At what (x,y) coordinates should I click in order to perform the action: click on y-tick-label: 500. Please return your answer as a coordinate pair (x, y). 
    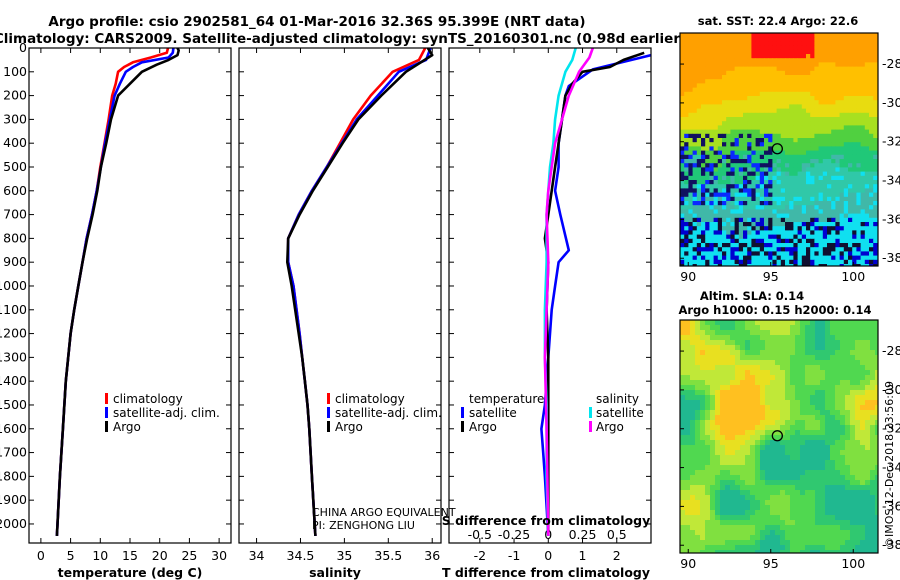
    Looking at the image, I should click on (15, 166).